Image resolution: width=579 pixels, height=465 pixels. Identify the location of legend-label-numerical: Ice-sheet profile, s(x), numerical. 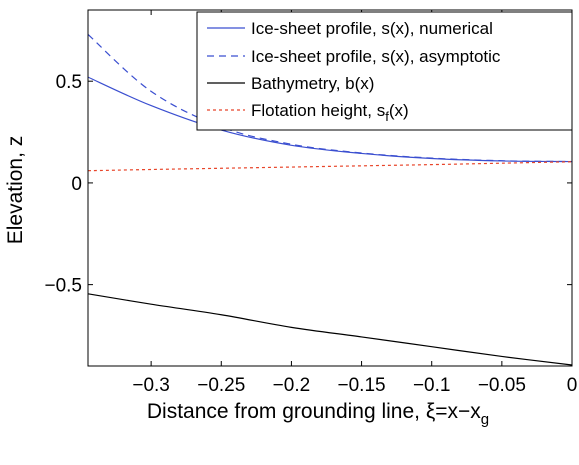
(372, 28).